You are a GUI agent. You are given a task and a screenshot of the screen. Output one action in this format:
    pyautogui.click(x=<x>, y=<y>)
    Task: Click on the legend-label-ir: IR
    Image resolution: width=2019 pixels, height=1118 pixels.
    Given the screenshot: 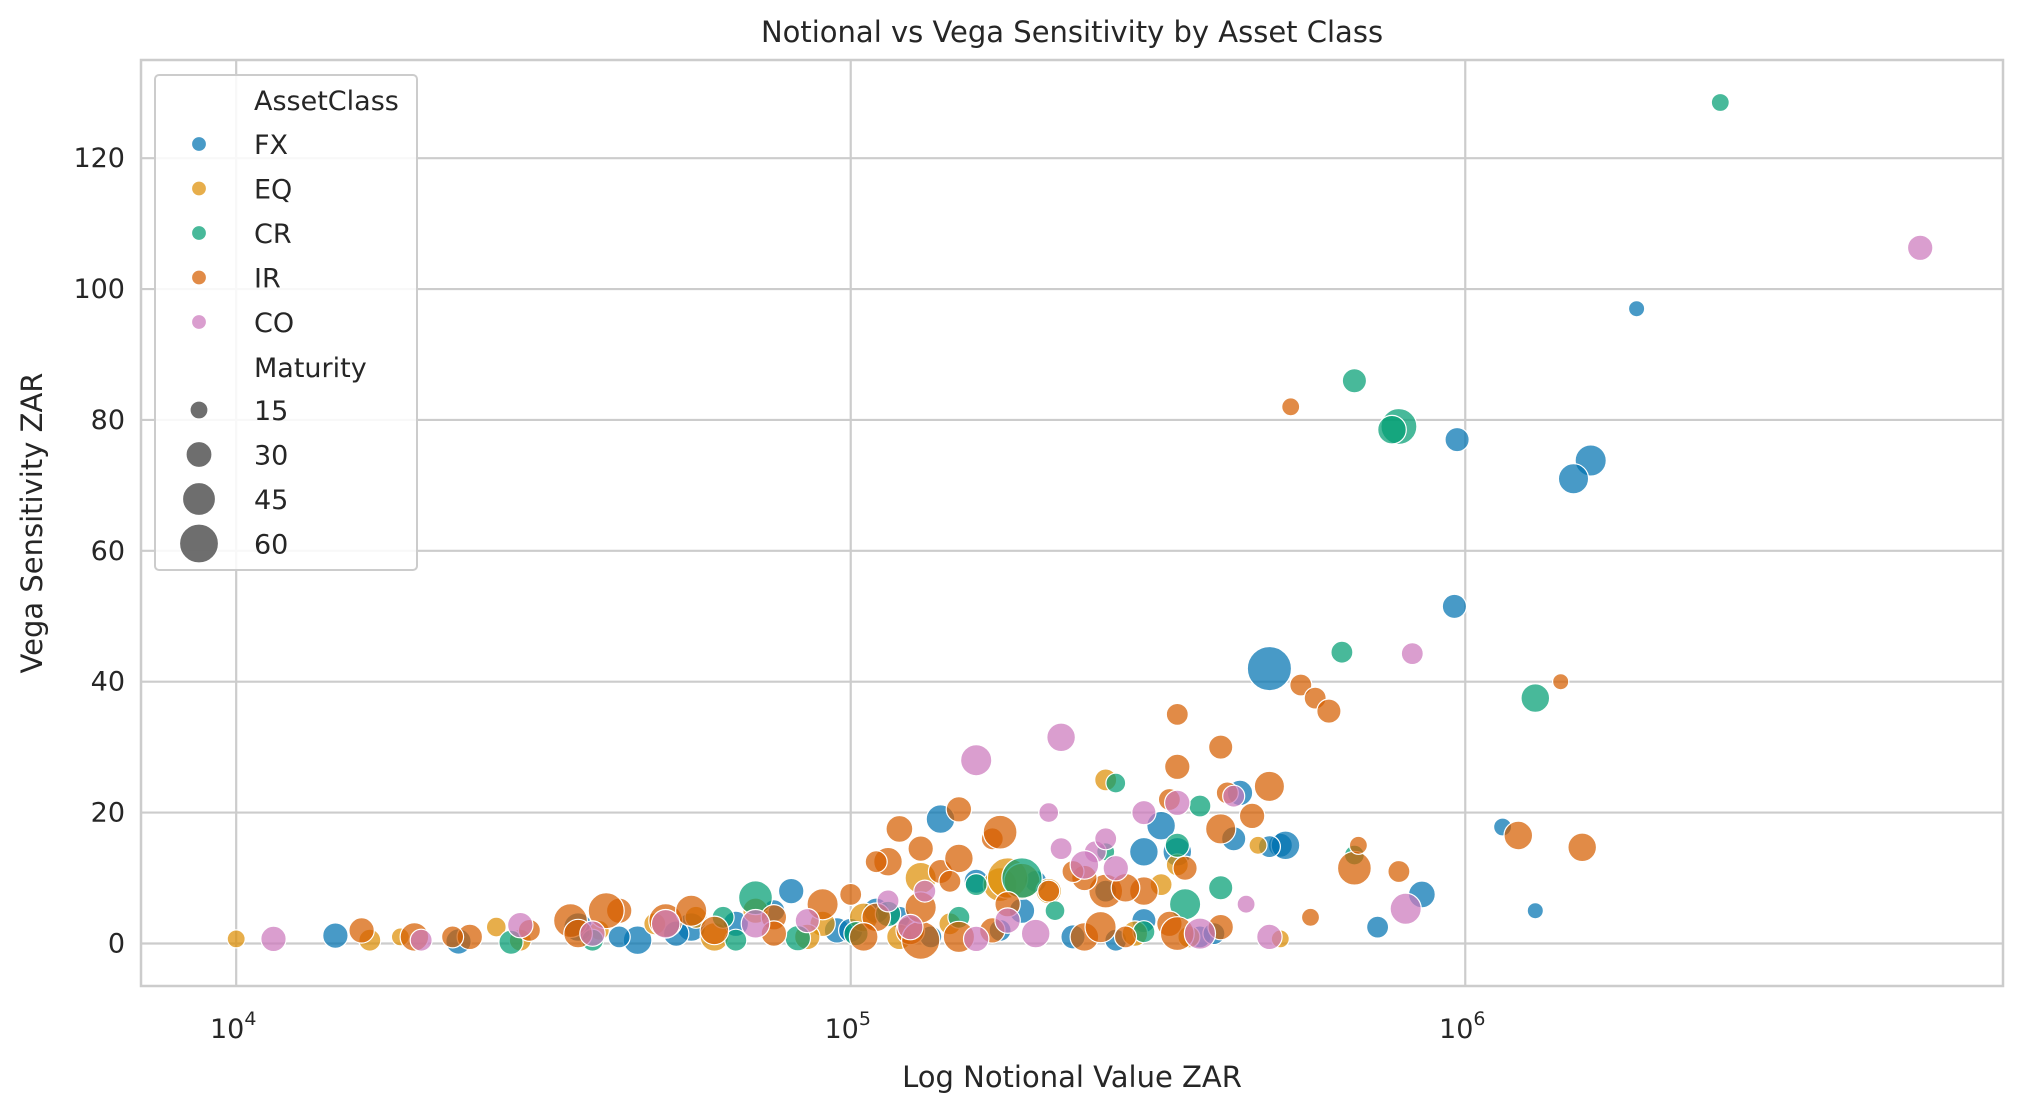 What is the action you would take?
    pyautogui.click(x=267, y=279)
    